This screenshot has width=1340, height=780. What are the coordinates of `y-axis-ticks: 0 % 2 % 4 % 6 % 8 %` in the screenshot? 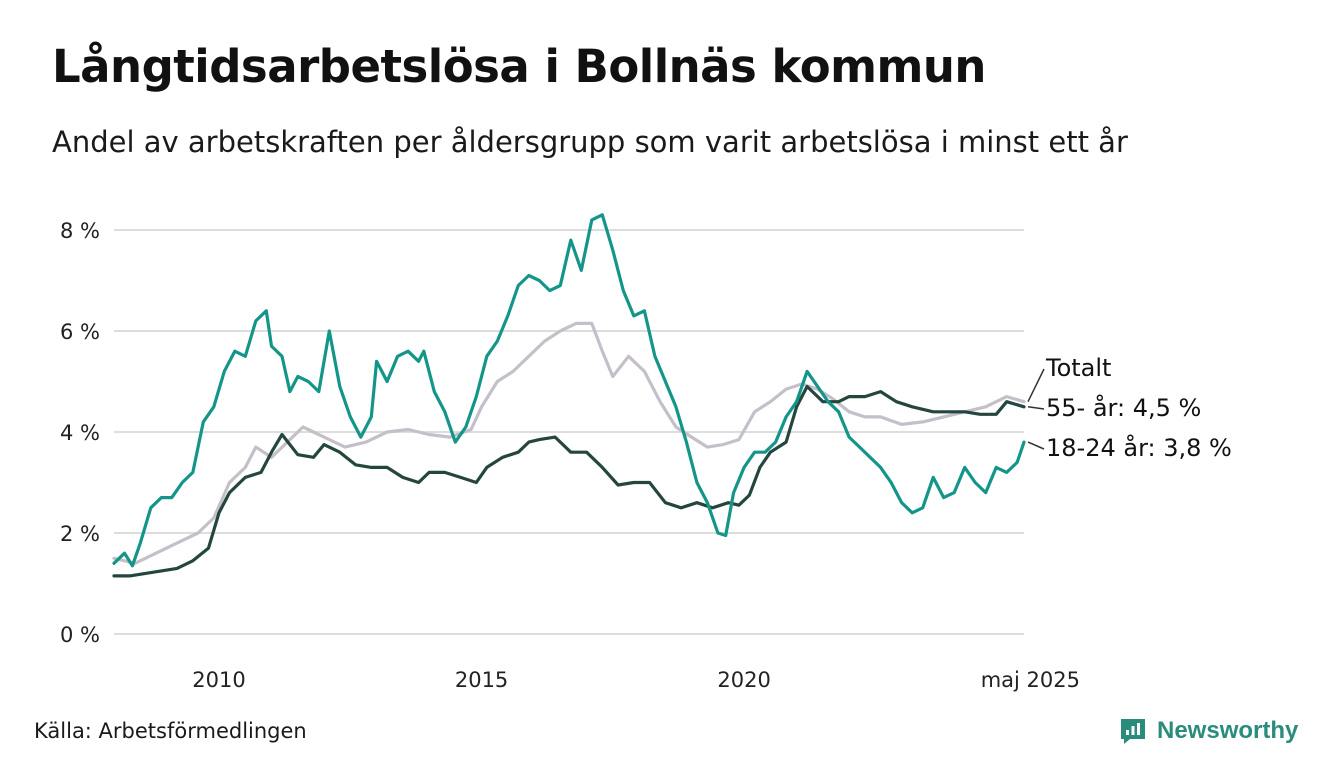 It's located at (80, 433).